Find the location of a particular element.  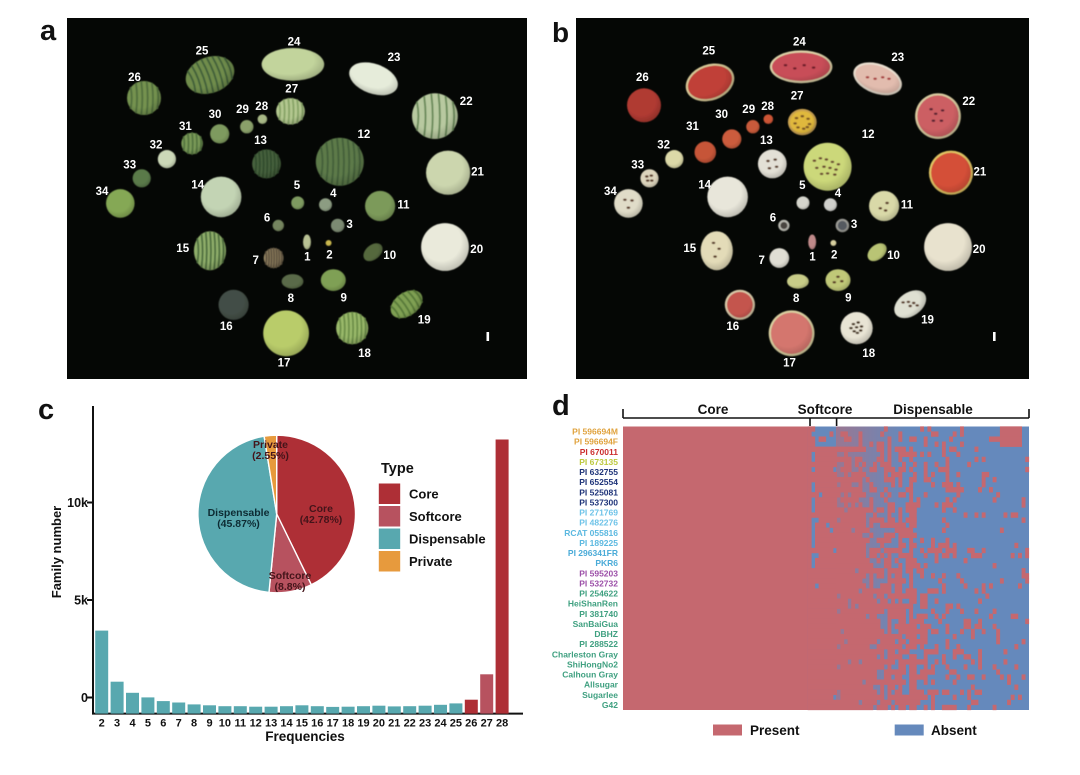

svg-text: Sugarlee is located at coordinates (600, 695).